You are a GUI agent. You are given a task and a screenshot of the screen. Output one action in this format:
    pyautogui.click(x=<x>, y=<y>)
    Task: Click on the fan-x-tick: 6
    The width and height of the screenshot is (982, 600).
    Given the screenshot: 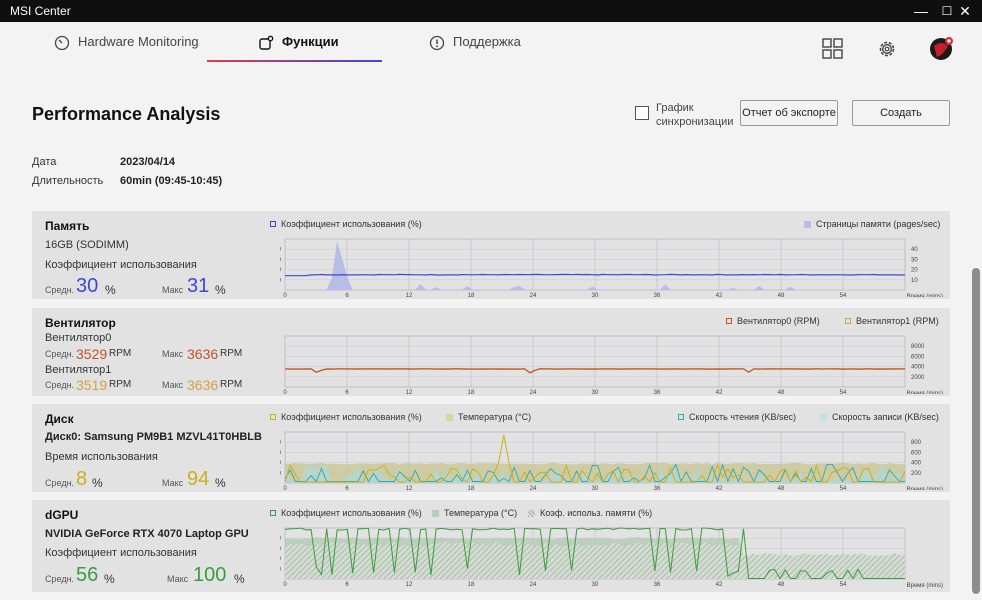 What is the action you would take?
    pyautogui.click(x=347, y=392)
    